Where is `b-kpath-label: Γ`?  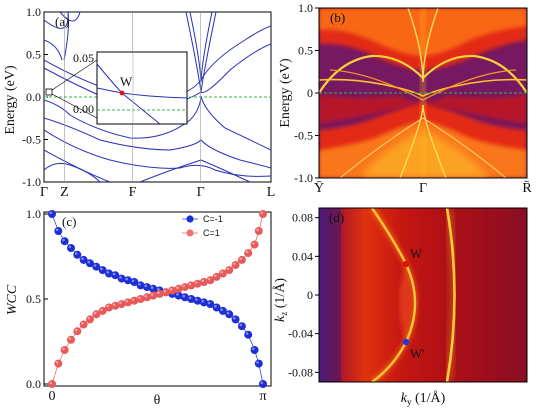 b-kpath-label: Γ is located at coordinates (423, 188).